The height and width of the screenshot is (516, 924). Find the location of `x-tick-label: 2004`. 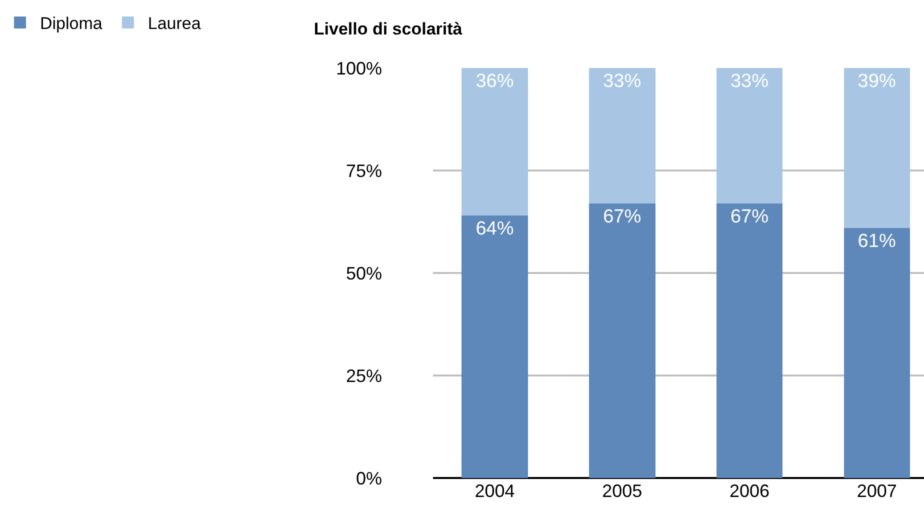

x-tick-label: 2004 is located at coordinates (494, 491).